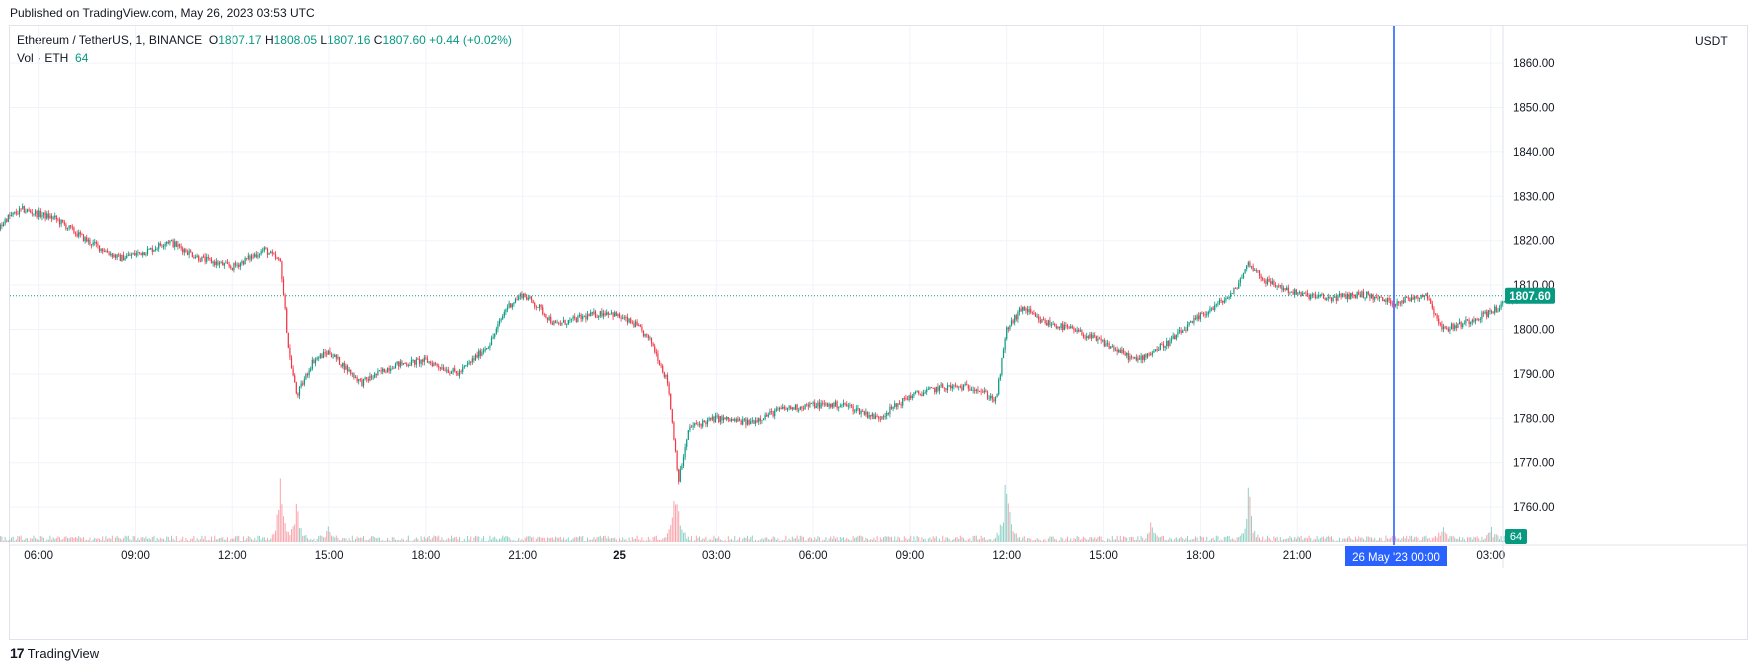  Describe the element at coordinates (1103, 556) in the screenshot. I see `x-tick-label: 15:00` at that location.